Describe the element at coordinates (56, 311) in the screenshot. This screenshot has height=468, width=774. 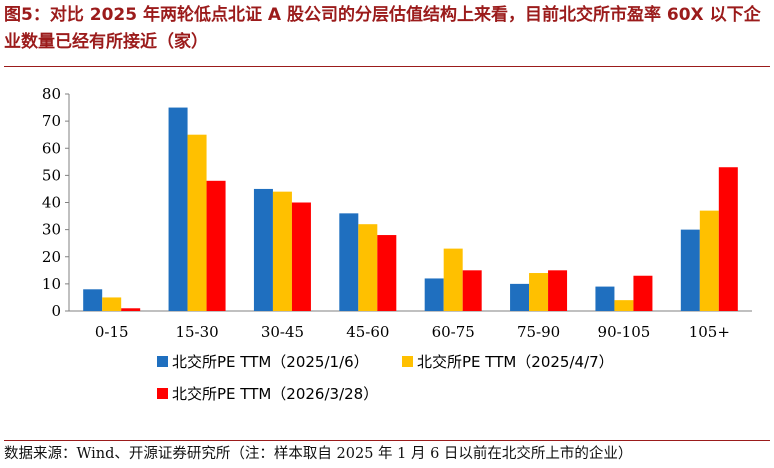
I see `y-tick-label: 0` at that location.